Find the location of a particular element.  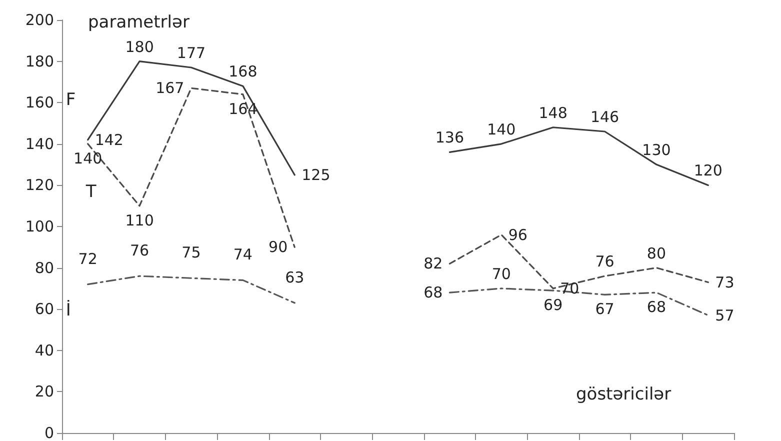

data-label: 72 is located at coordinates (88, 259).